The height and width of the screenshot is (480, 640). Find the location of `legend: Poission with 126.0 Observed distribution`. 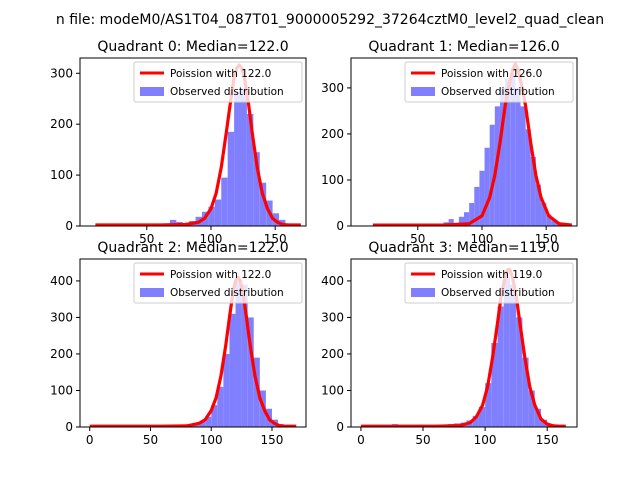

legend: Poission with 126.0 Observed distribution is located at coordinates (489, 82).